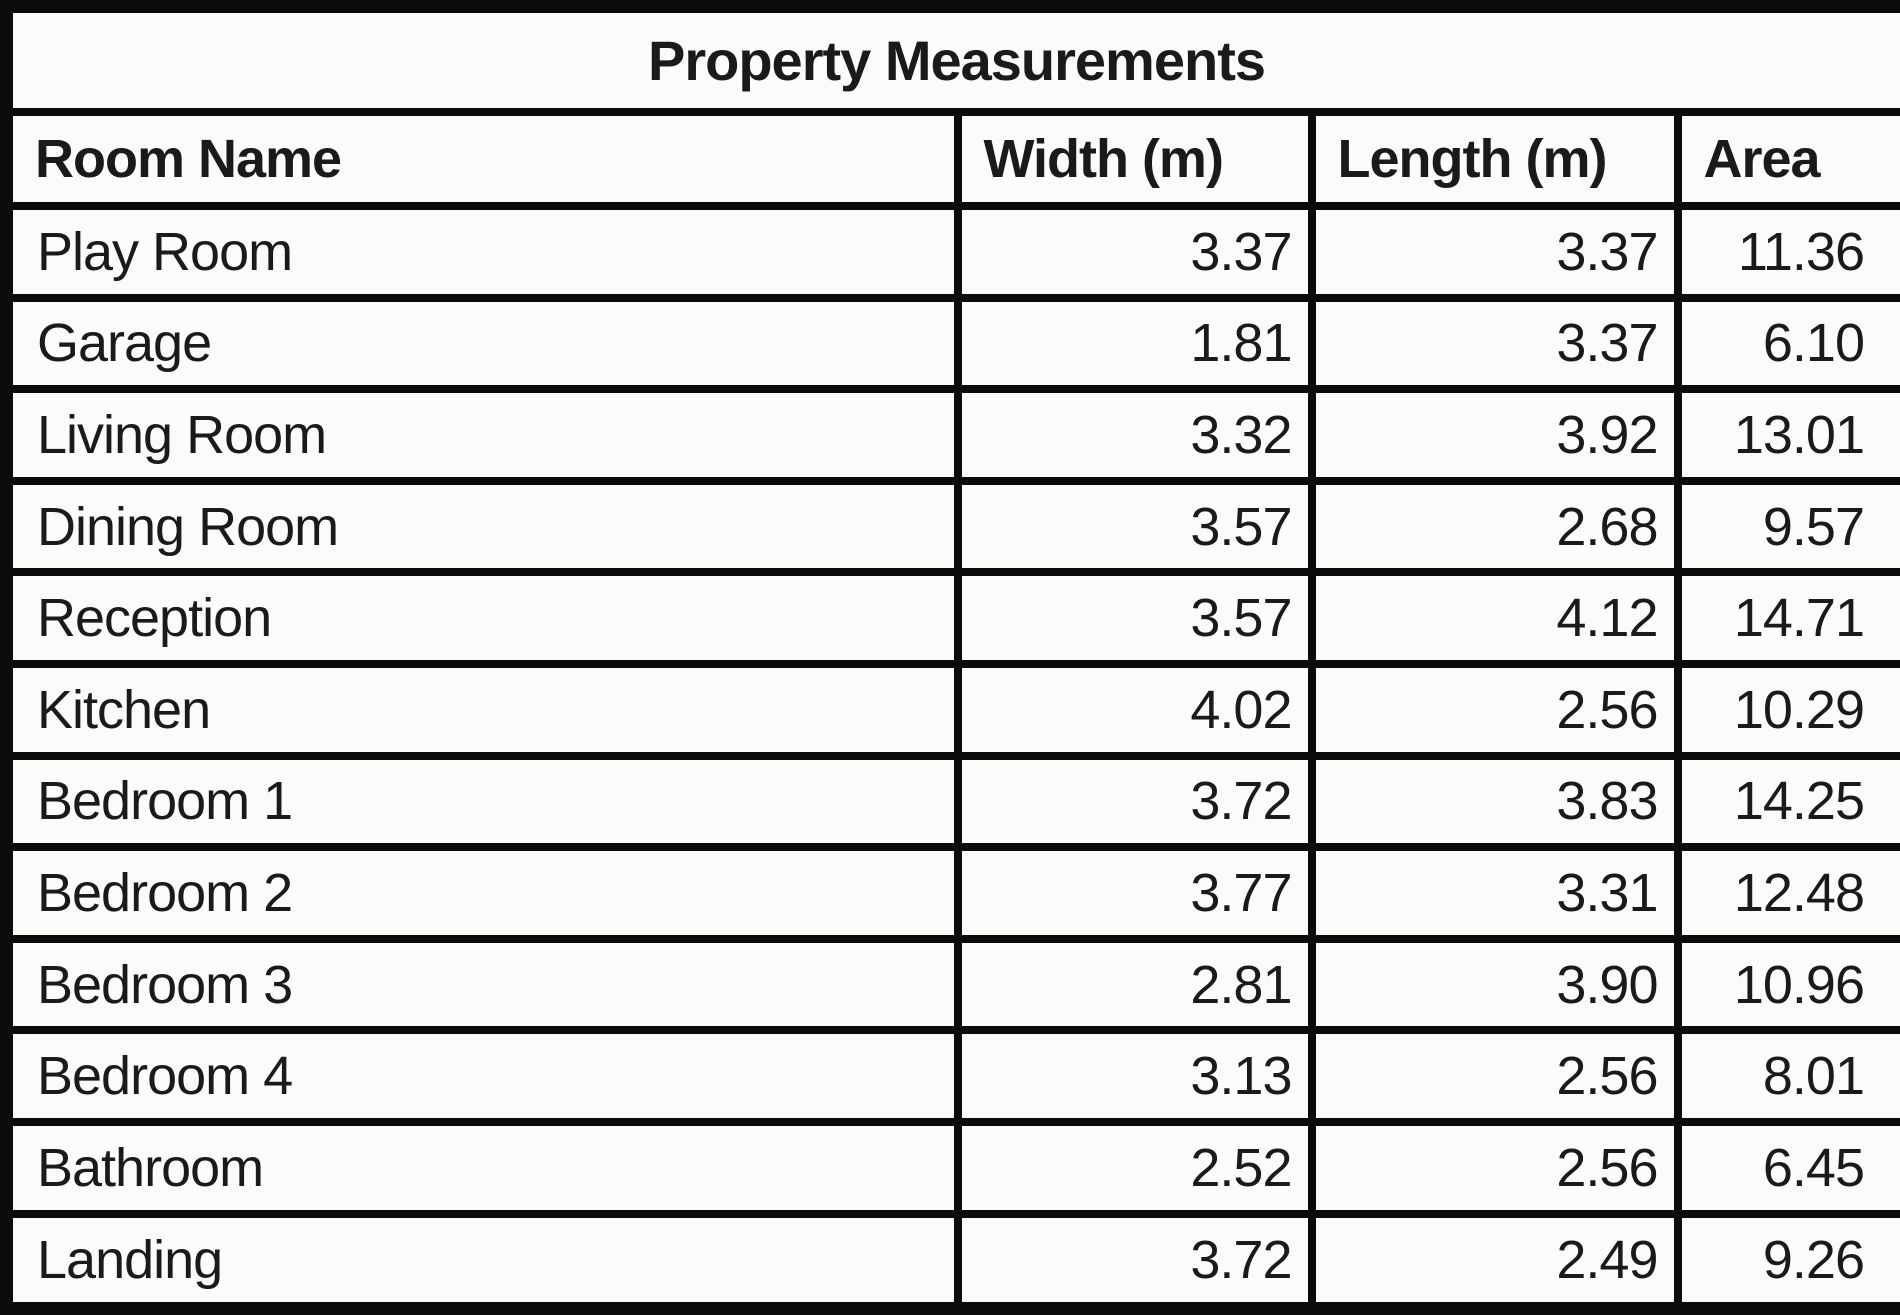  I want to click on cell-area: 9.57, so click(1786, 526).